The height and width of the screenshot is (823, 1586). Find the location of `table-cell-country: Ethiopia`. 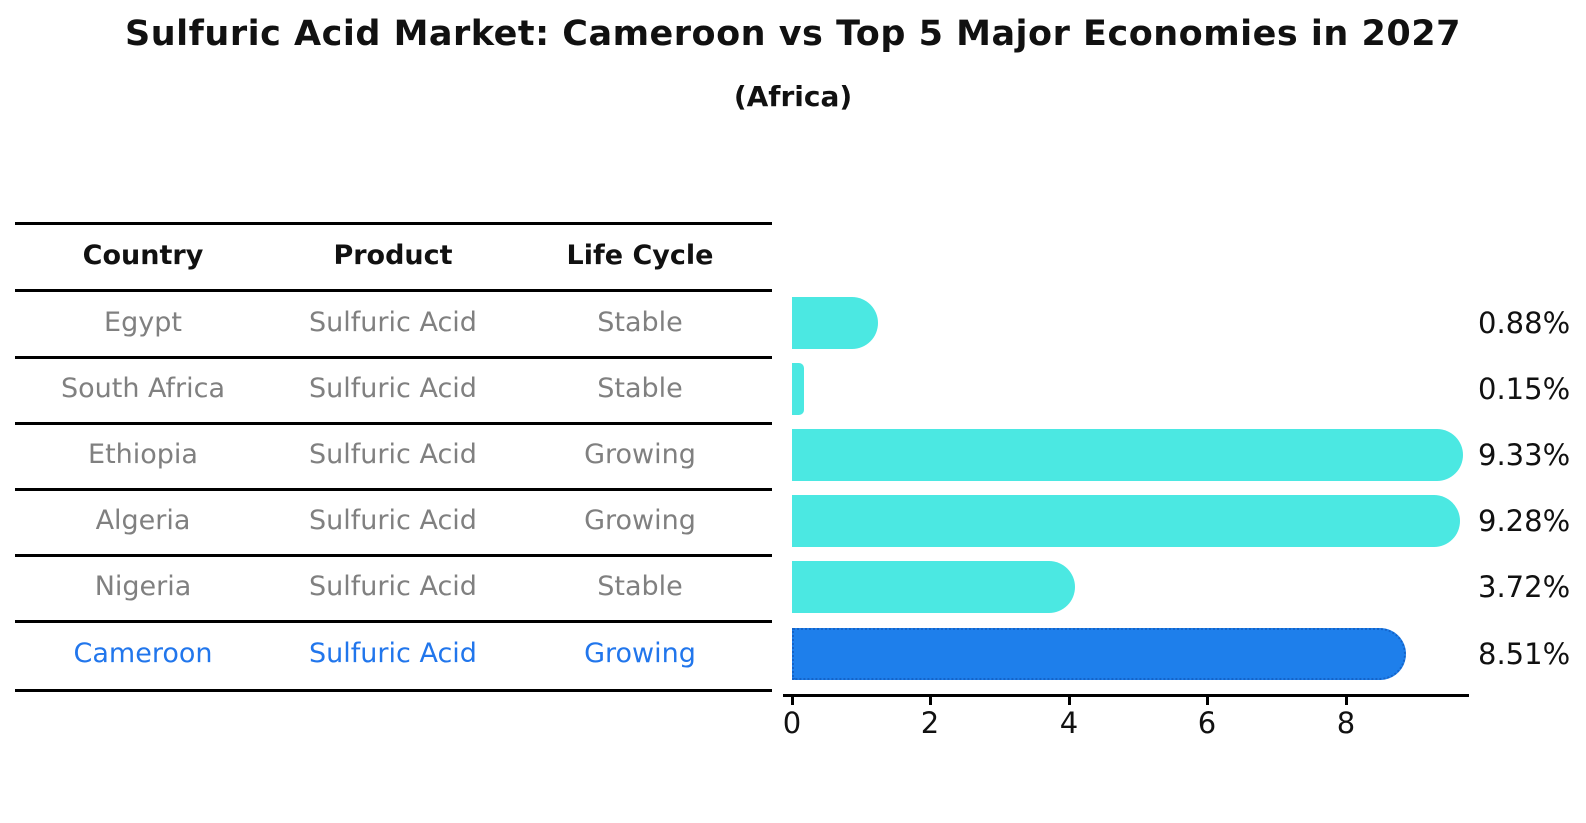

table-cell-country: Ethiopia is located at coordinates (143, 454).